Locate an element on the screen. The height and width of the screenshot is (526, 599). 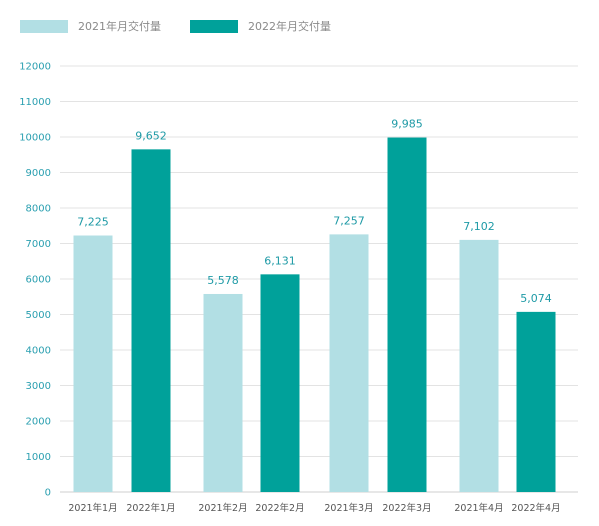
x-tick-label: 2022年2月 is located at coordinates (279, 508).